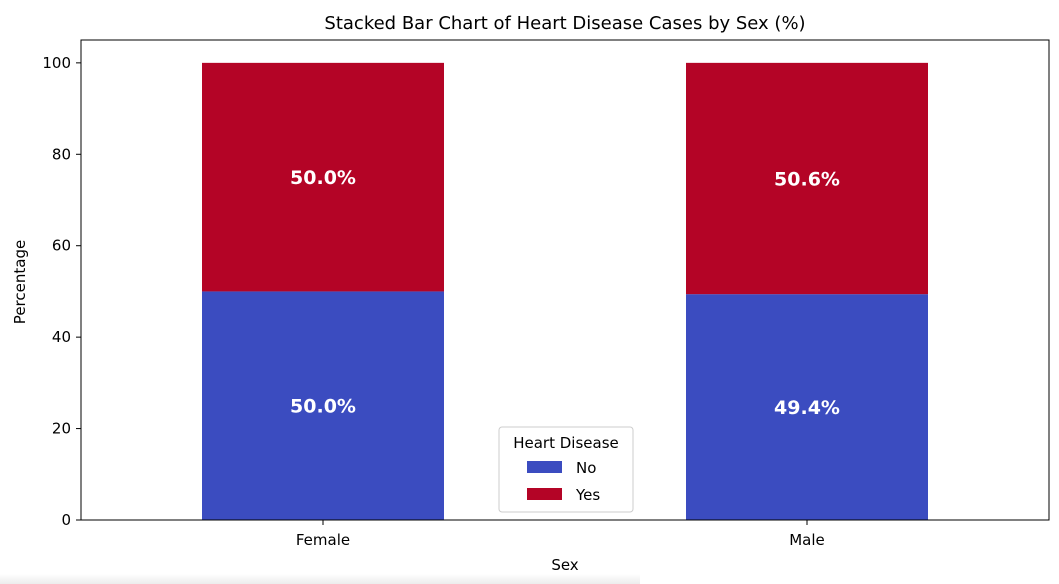 Image resolution: width=1059 pixels, height=584 pixels. I want to click on legend: Heart Disease No Yes, so click(566, 469).